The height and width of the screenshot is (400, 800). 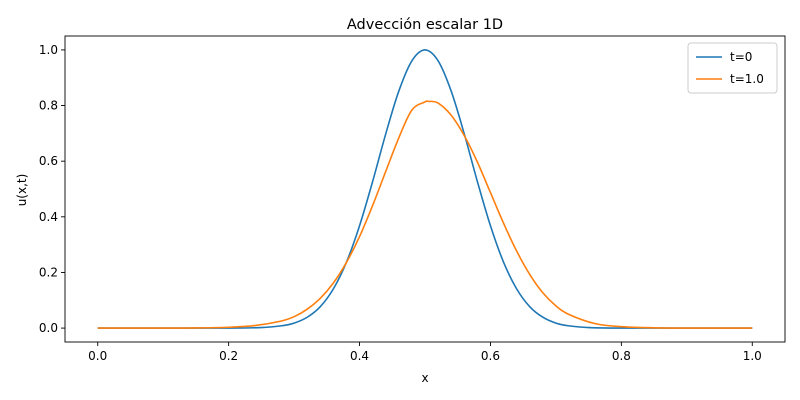 I want to click on y-tick-label: 0.4, so click(x=48, y=217).